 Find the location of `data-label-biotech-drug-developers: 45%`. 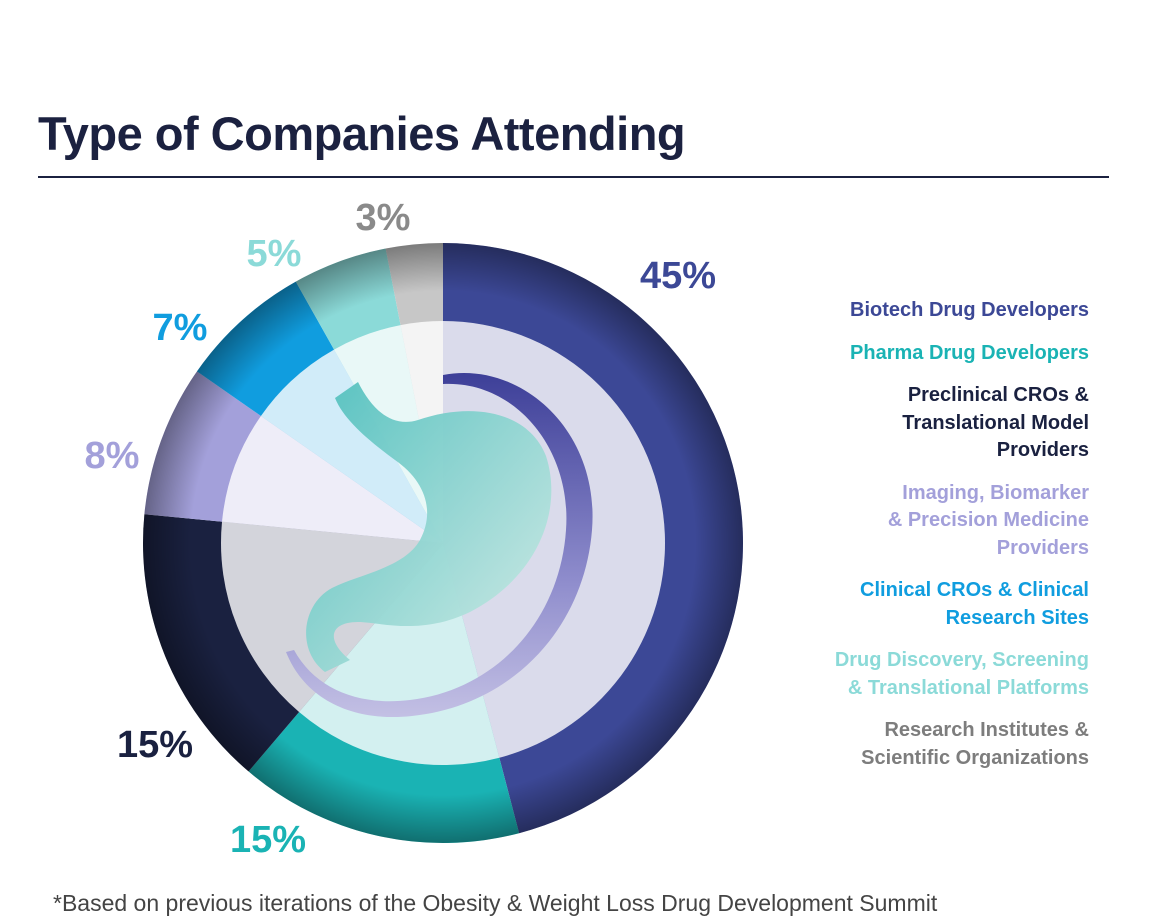

data-label-biotech-drug-developers: 45% is located at coordinates (678, 276).